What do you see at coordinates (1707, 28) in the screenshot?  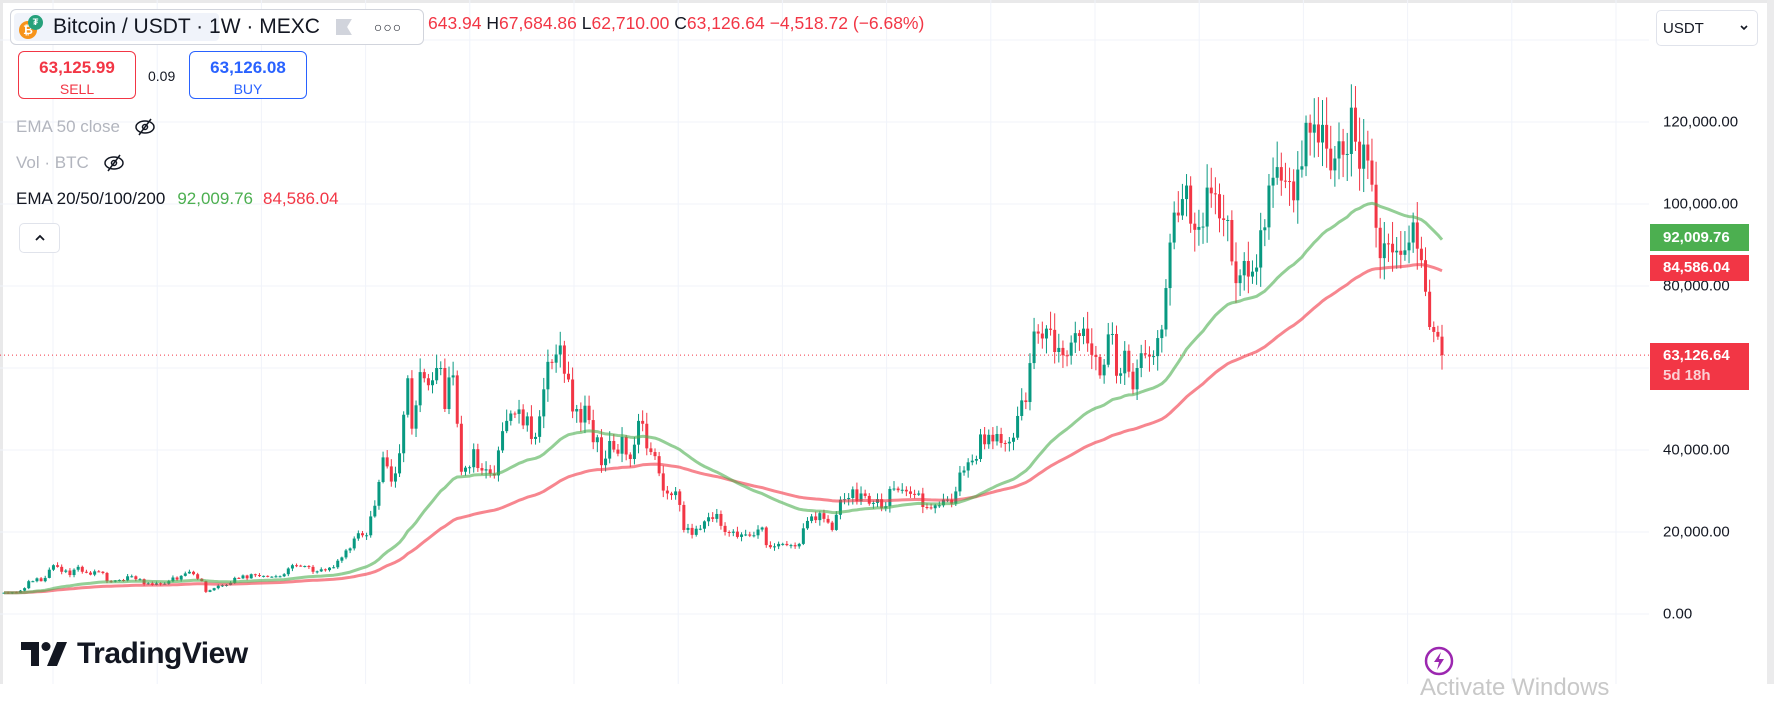 I see `currency-select: USDT` at bounding box center [1707, 28].